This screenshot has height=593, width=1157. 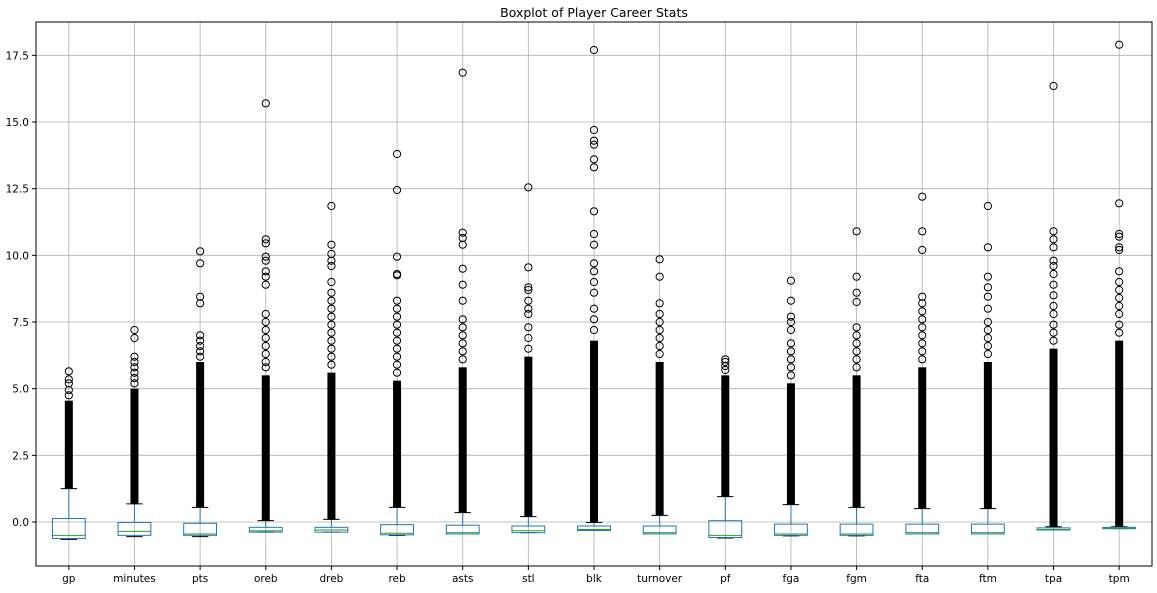 I want to click on box-group-ftm, so click(x=987, y=368).